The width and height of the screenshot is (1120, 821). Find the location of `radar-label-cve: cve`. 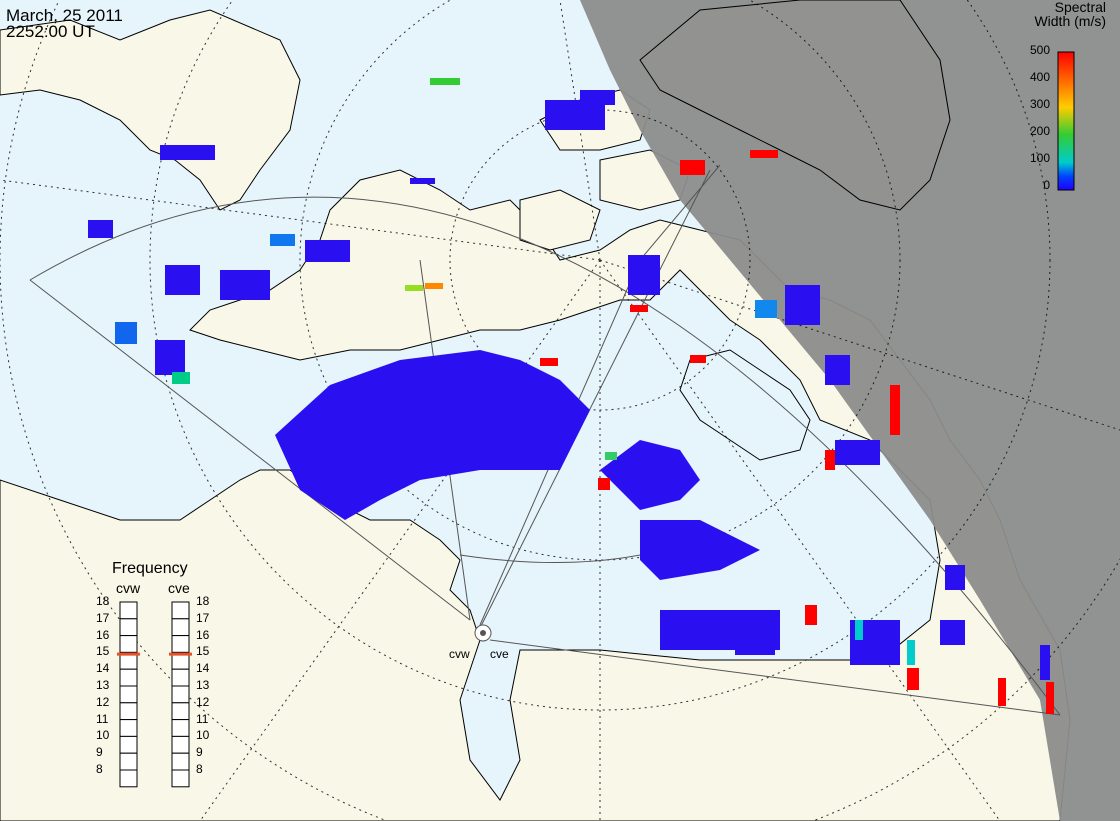

radar-label-cve: cve is located at coordinates (499, 654).